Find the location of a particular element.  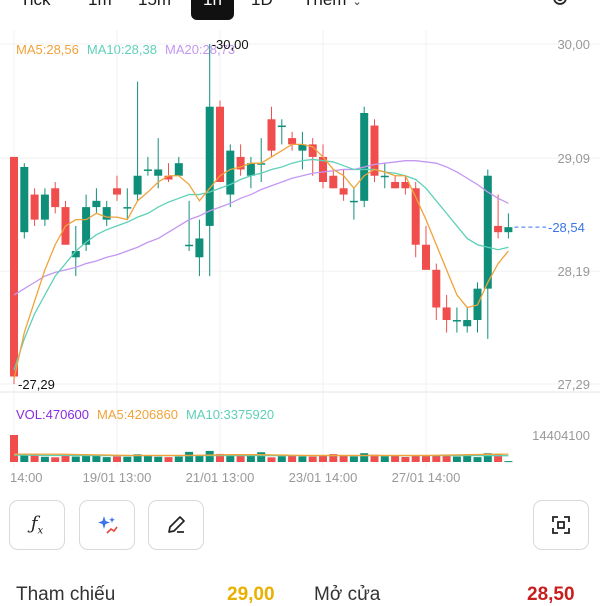

ai-button is located at coordinates (107, 525).